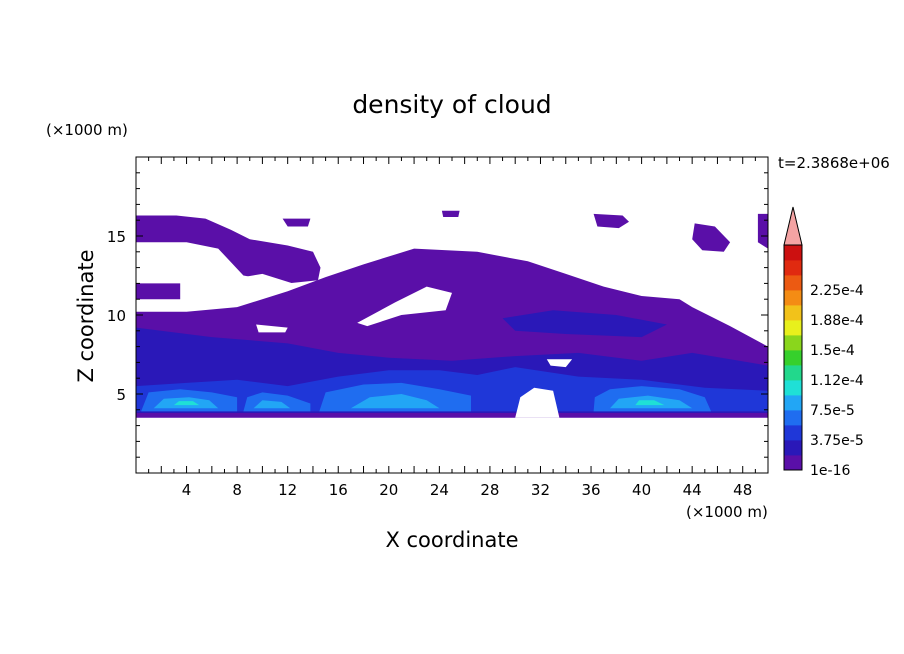 Image resolution: width=904 pixels, height=654 pixels. Describe the element at coordinates (451, 104) in the screenshot. I see `chart-title: density of cloud` at that location.